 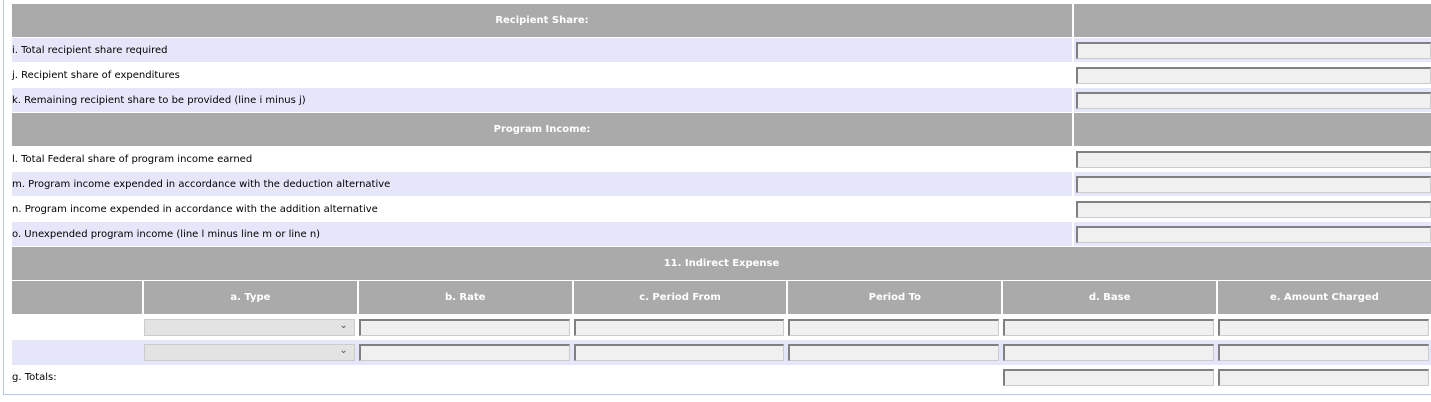 What do you see at coordinates (1253, 234) in the screenshot?
I see `unexpended-program-income-input` at bounding box center [1253, 234].